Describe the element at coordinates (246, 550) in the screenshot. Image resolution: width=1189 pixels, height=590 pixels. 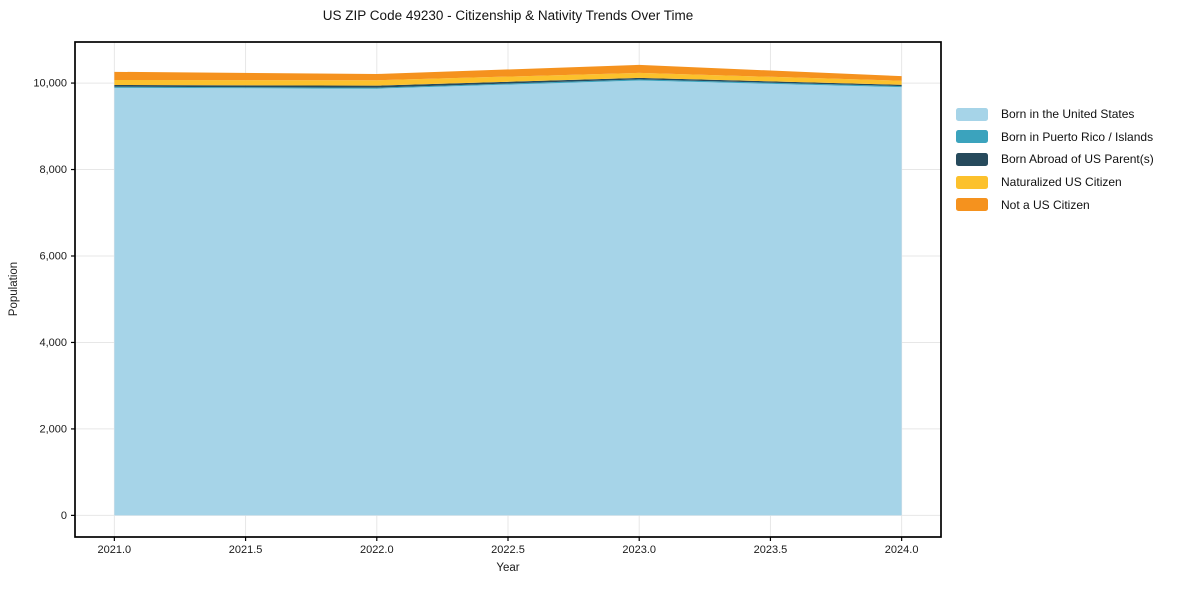
I see `x-tick-label: 2021.5` at that location.